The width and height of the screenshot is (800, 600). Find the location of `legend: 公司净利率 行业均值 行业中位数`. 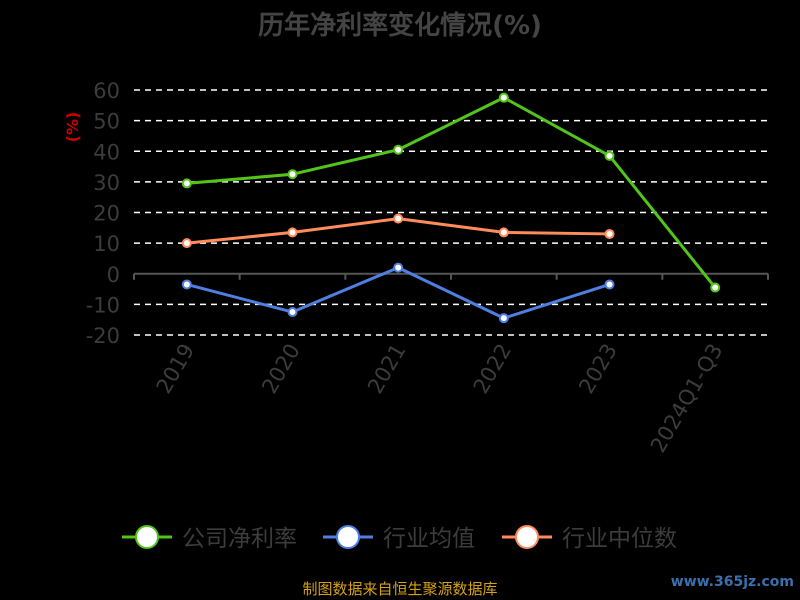

legend: 公司净利率 行业均值 行业中位数 is located at coordinates (399, 538).